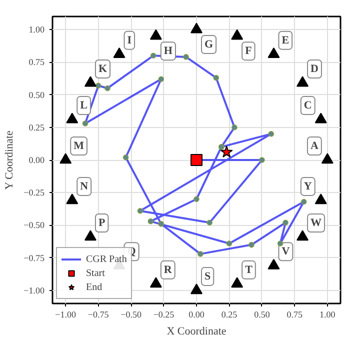  I want to click on x-tick-label: 1.00, so click(328, 315).